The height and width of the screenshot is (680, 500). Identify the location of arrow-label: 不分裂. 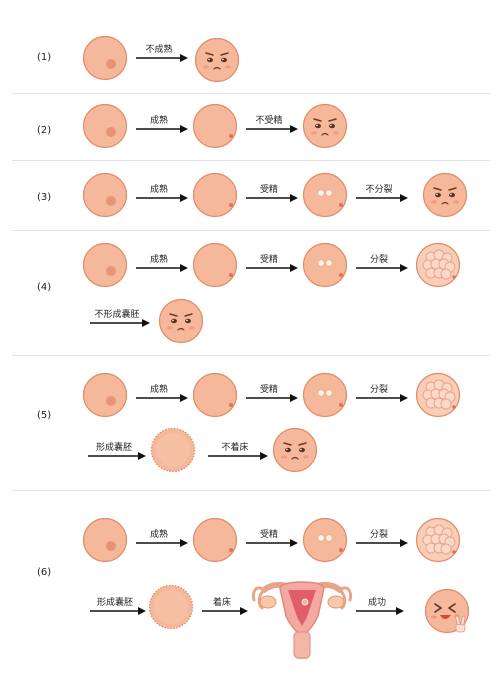
(379, 190).